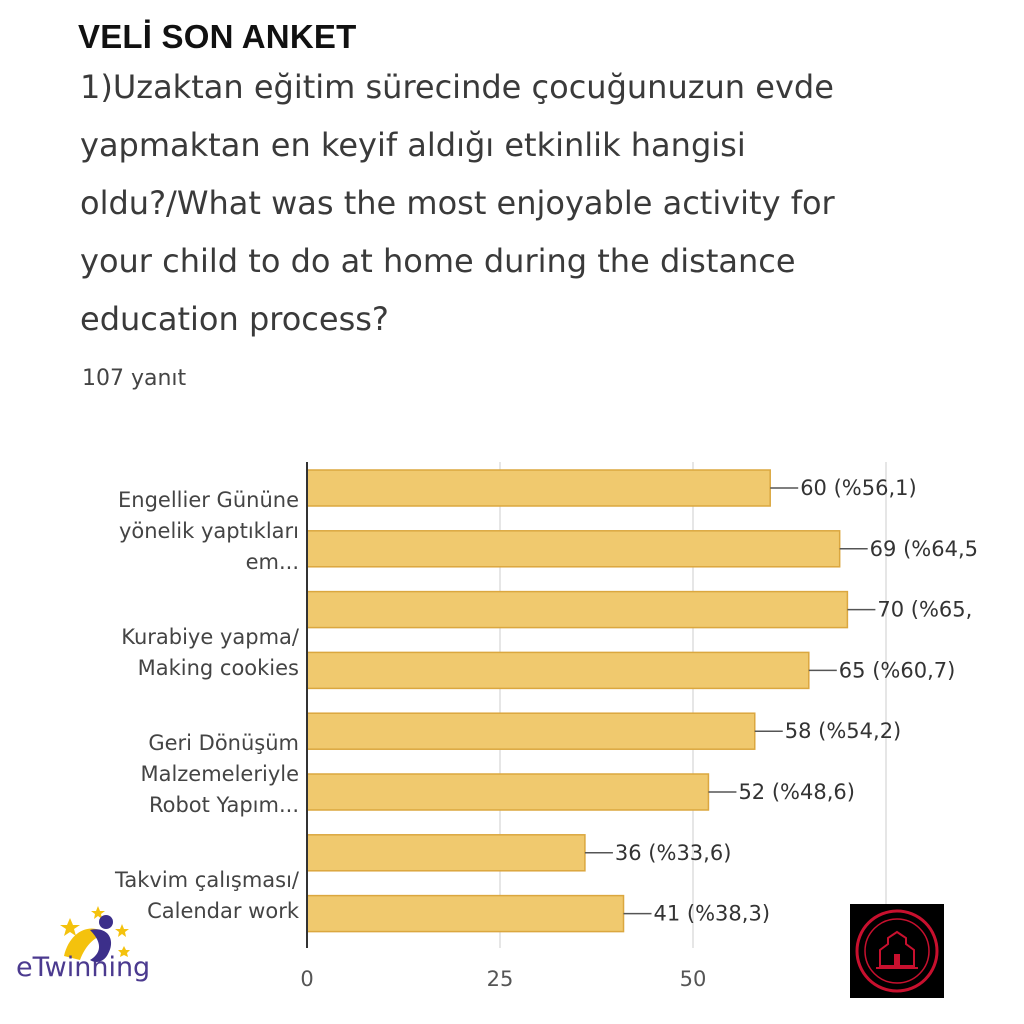 Image resolution: width=1024 pixels, height=1024 pixels. I want to click on etwinning-logo-icon, so click(95, 934).